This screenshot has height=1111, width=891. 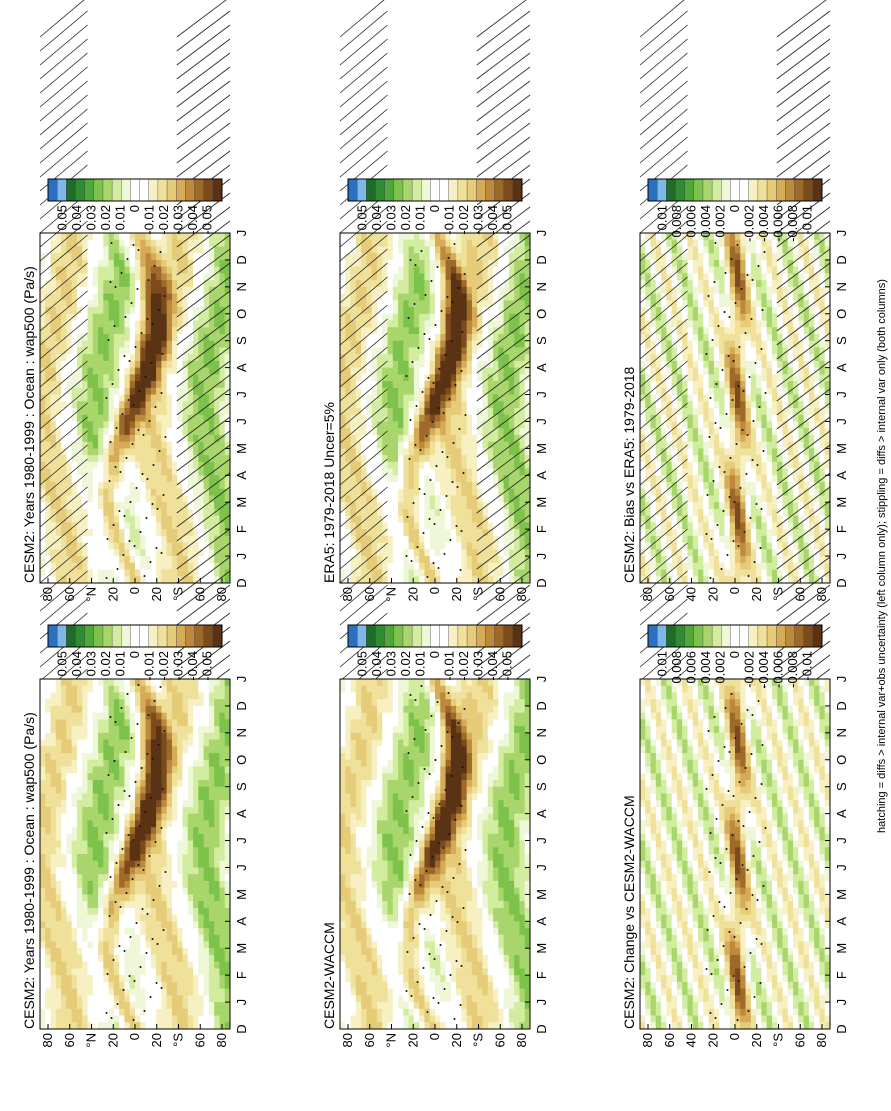 I want to click on colorbar-swatch, so click(x=135, y=190).